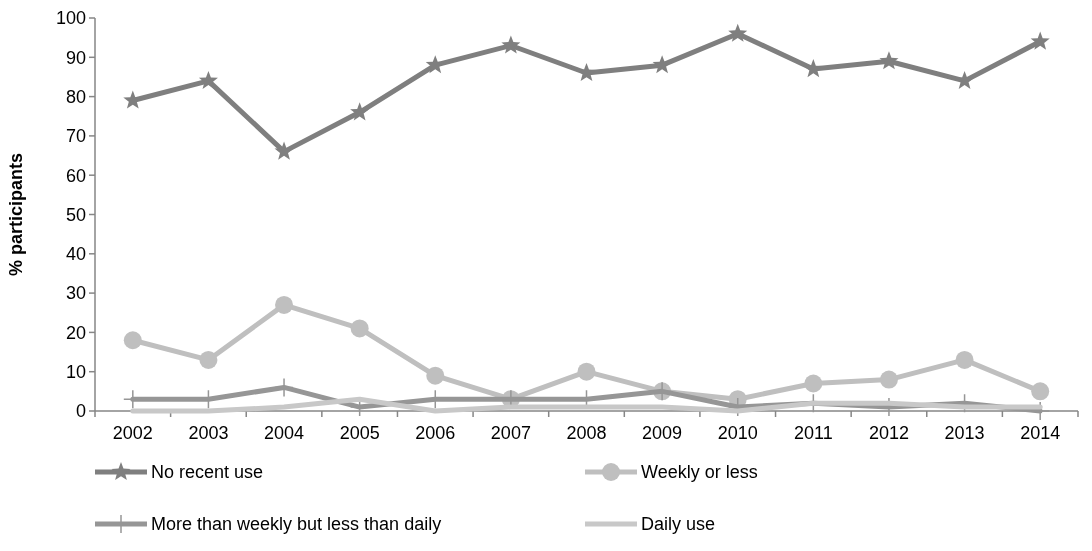  Describe the element at coordinates (75, 332) in the screenshot. I see `y-tick-label: 20` at that location.